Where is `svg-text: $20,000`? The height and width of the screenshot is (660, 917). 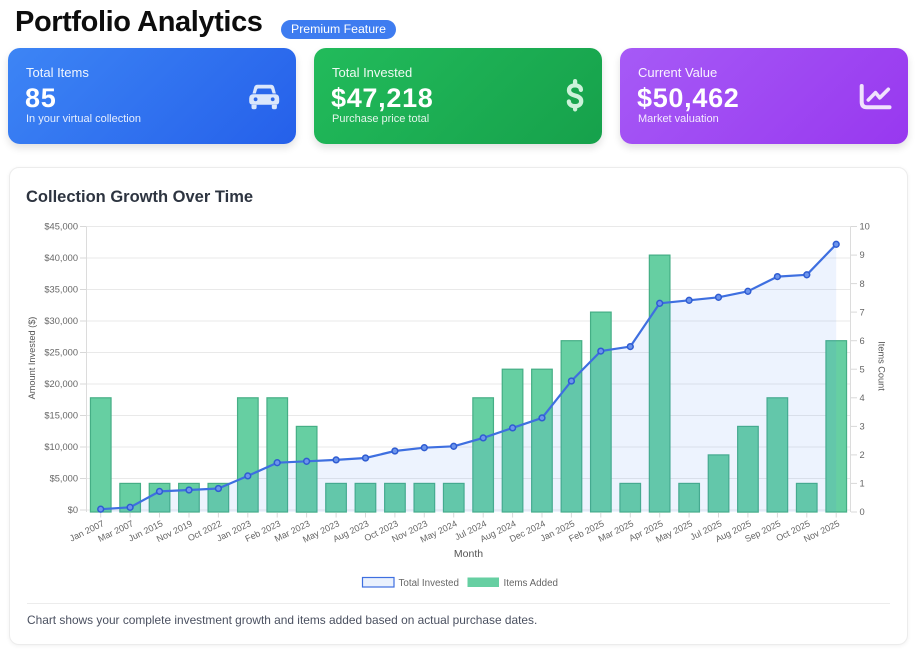
svg-text: $20,000 is located at coordinates (61, 384).